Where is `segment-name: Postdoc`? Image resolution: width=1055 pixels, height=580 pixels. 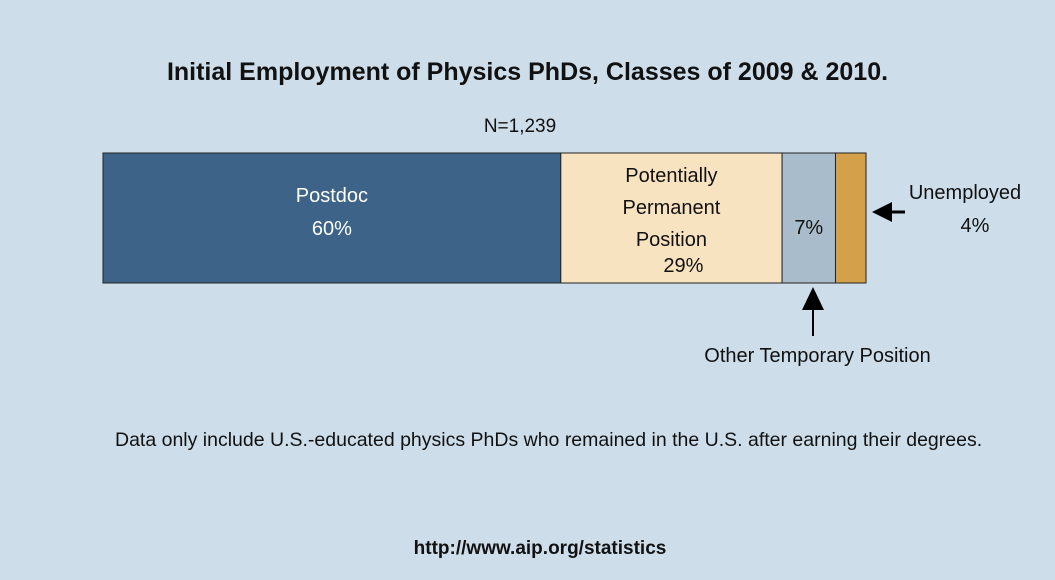
segment-name: Postdoc is located at coordinates (332, 196).